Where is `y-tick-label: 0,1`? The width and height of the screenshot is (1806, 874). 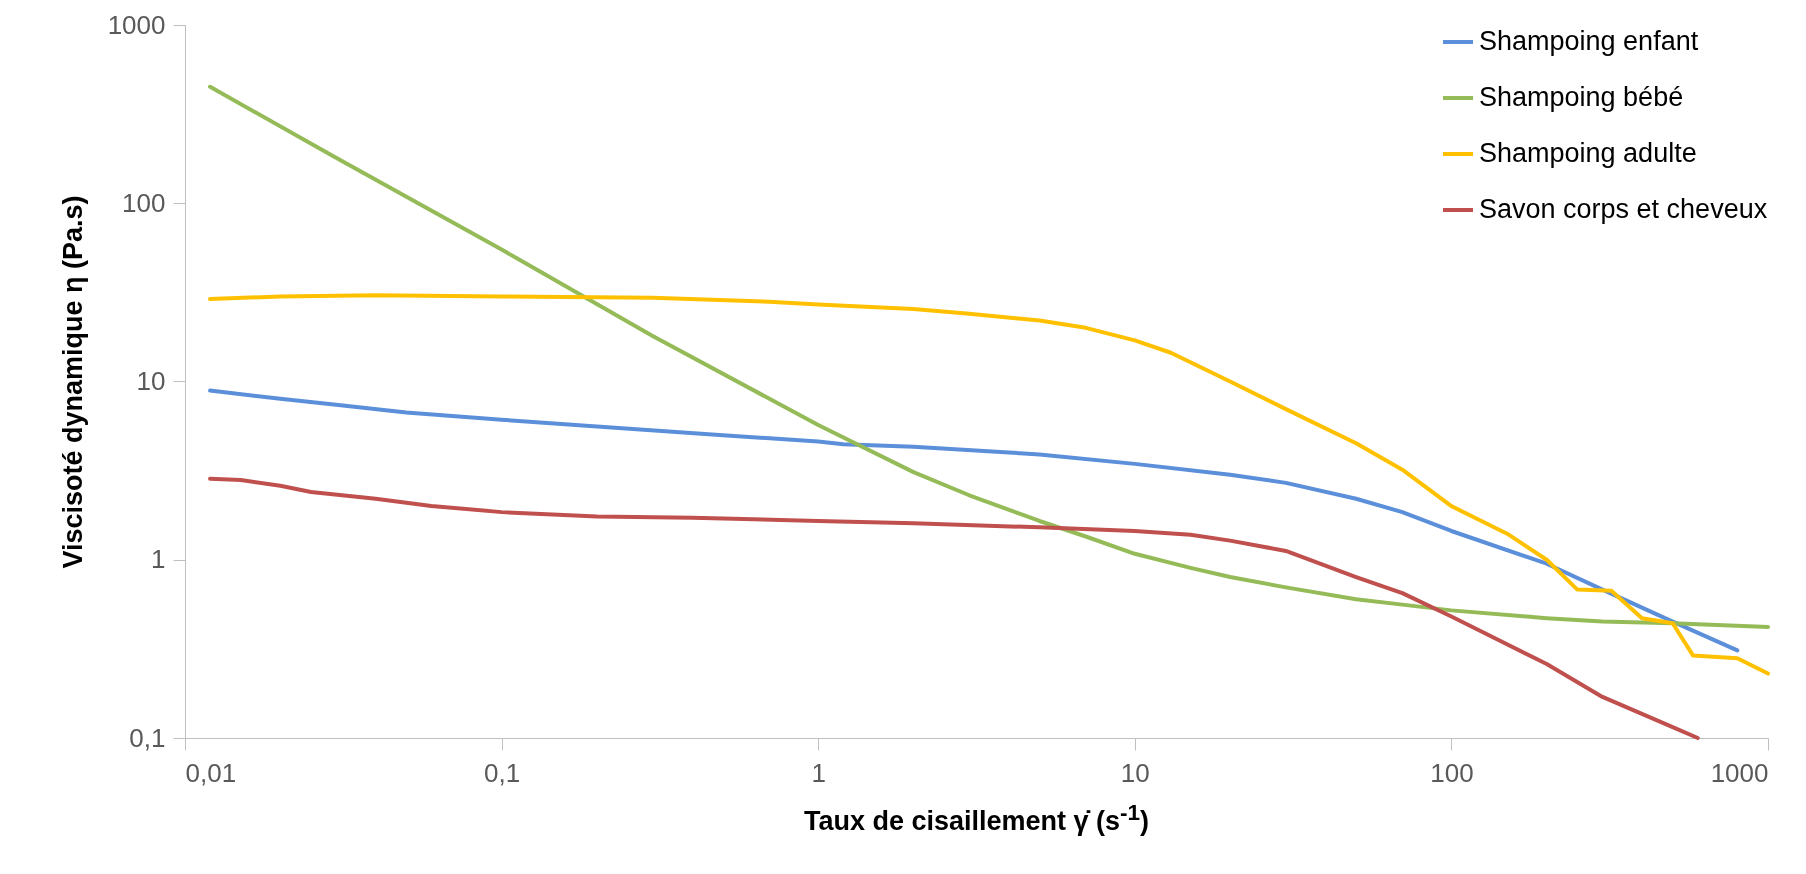
y-tick-label: 0,1 is located at coordinates (147, 737).